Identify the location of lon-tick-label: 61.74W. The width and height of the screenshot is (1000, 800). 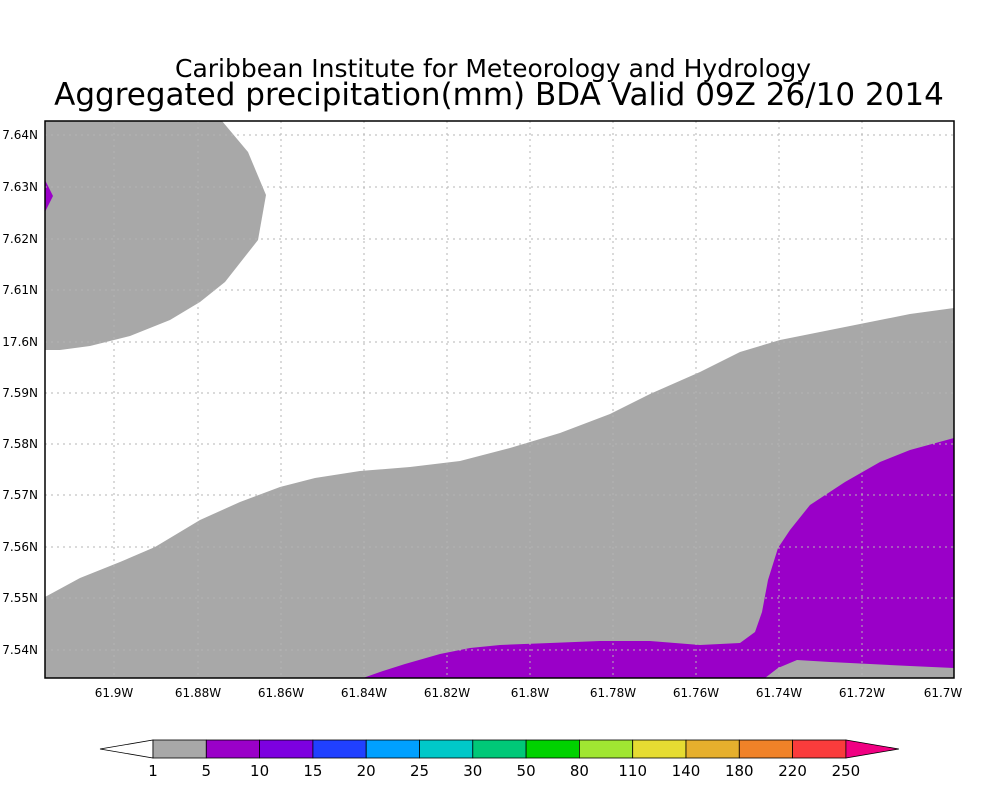
(779, 693).